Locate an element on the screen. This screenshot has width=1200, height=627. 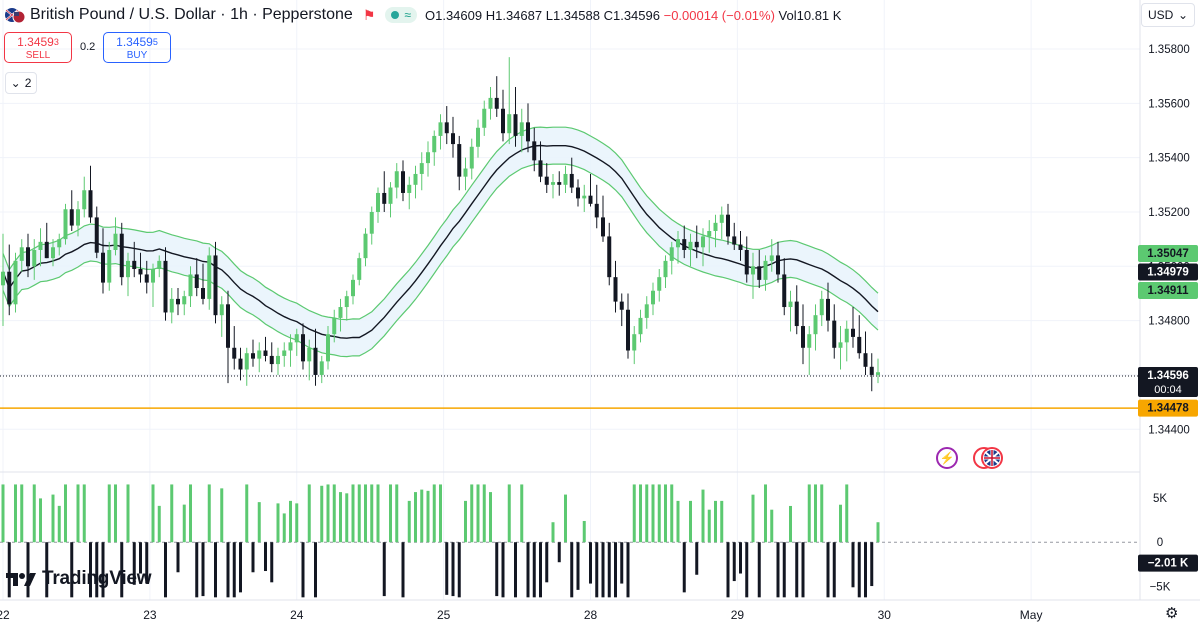
currency-select: USD ⌄ is located at coordinates (1168, 15).